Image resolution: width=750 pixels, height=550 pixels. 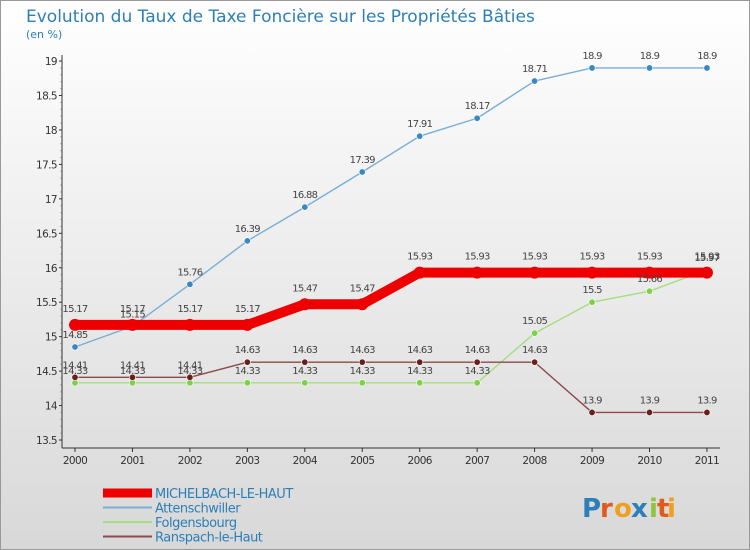 What do you see at coordinates (46, 441) in the screenshot?
I see `y-tick-label: 13.5` at bounding box center [46, 441].